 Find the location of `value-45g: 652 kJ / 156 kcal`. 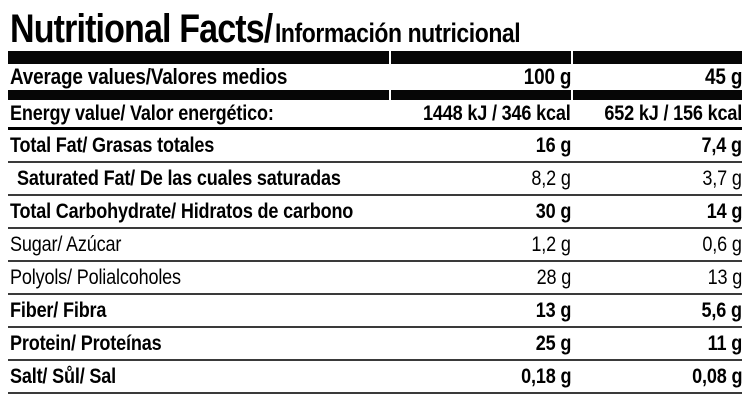

value-45g: 652 kJ / 156 kcal is located at coordinates (656, 114).